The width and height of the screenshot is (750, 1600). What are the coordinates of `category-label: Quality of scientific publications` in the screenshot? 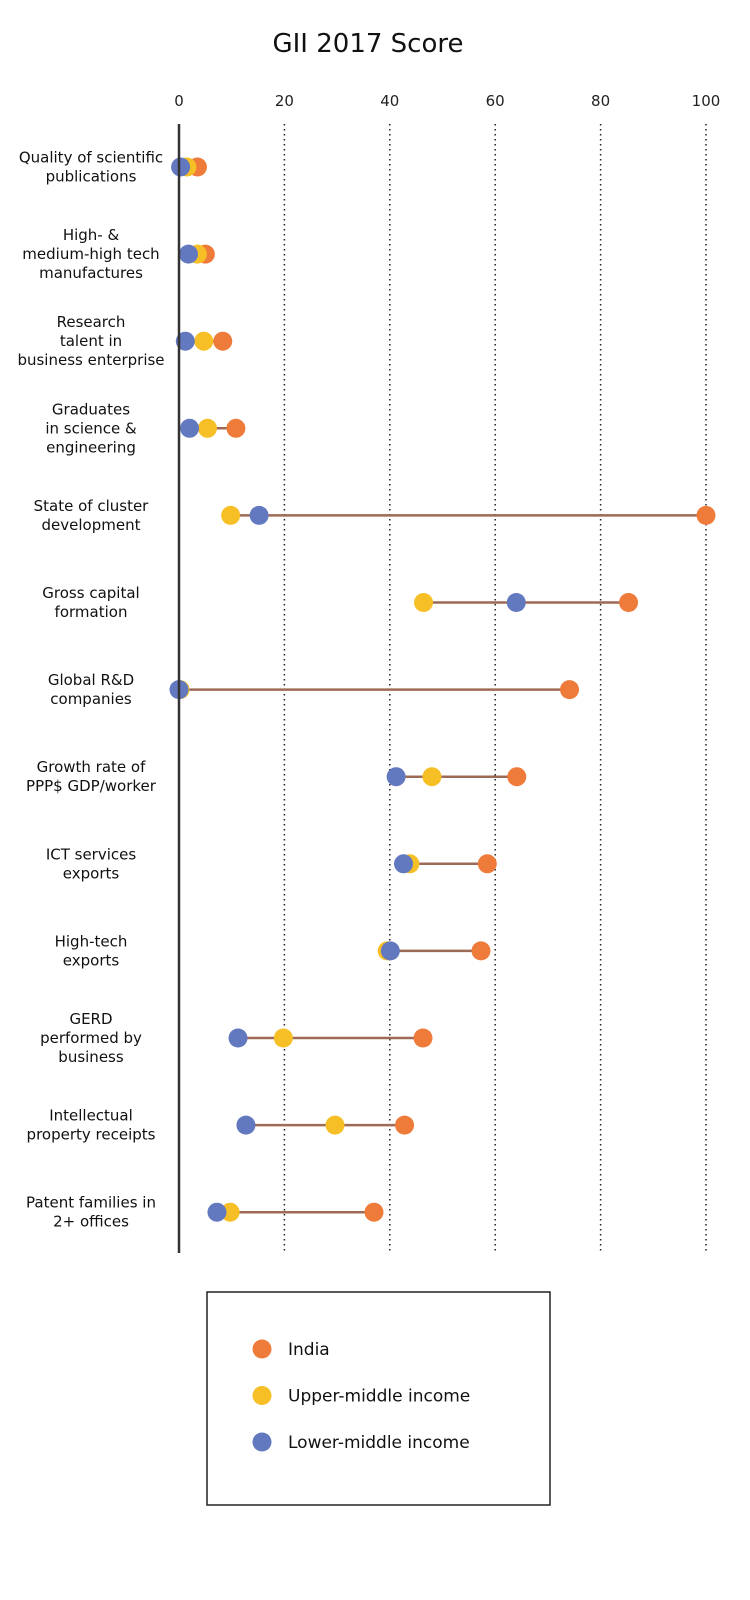 It's located at (91, 167).